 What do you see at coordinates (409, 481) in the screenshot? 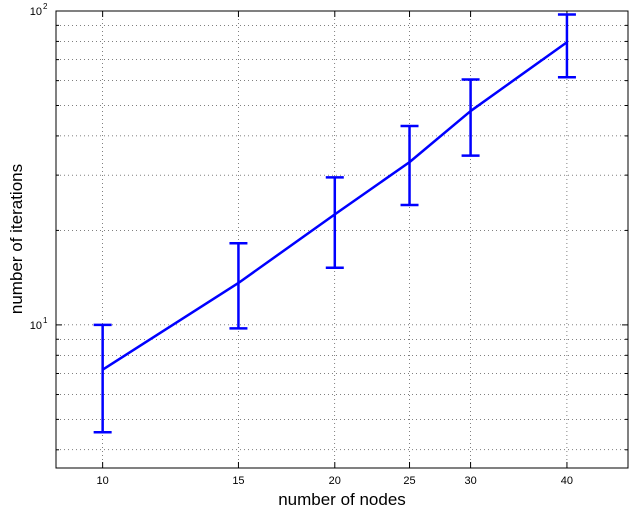
I see `x-tick-label: 25` at bounding box center [409, 481].